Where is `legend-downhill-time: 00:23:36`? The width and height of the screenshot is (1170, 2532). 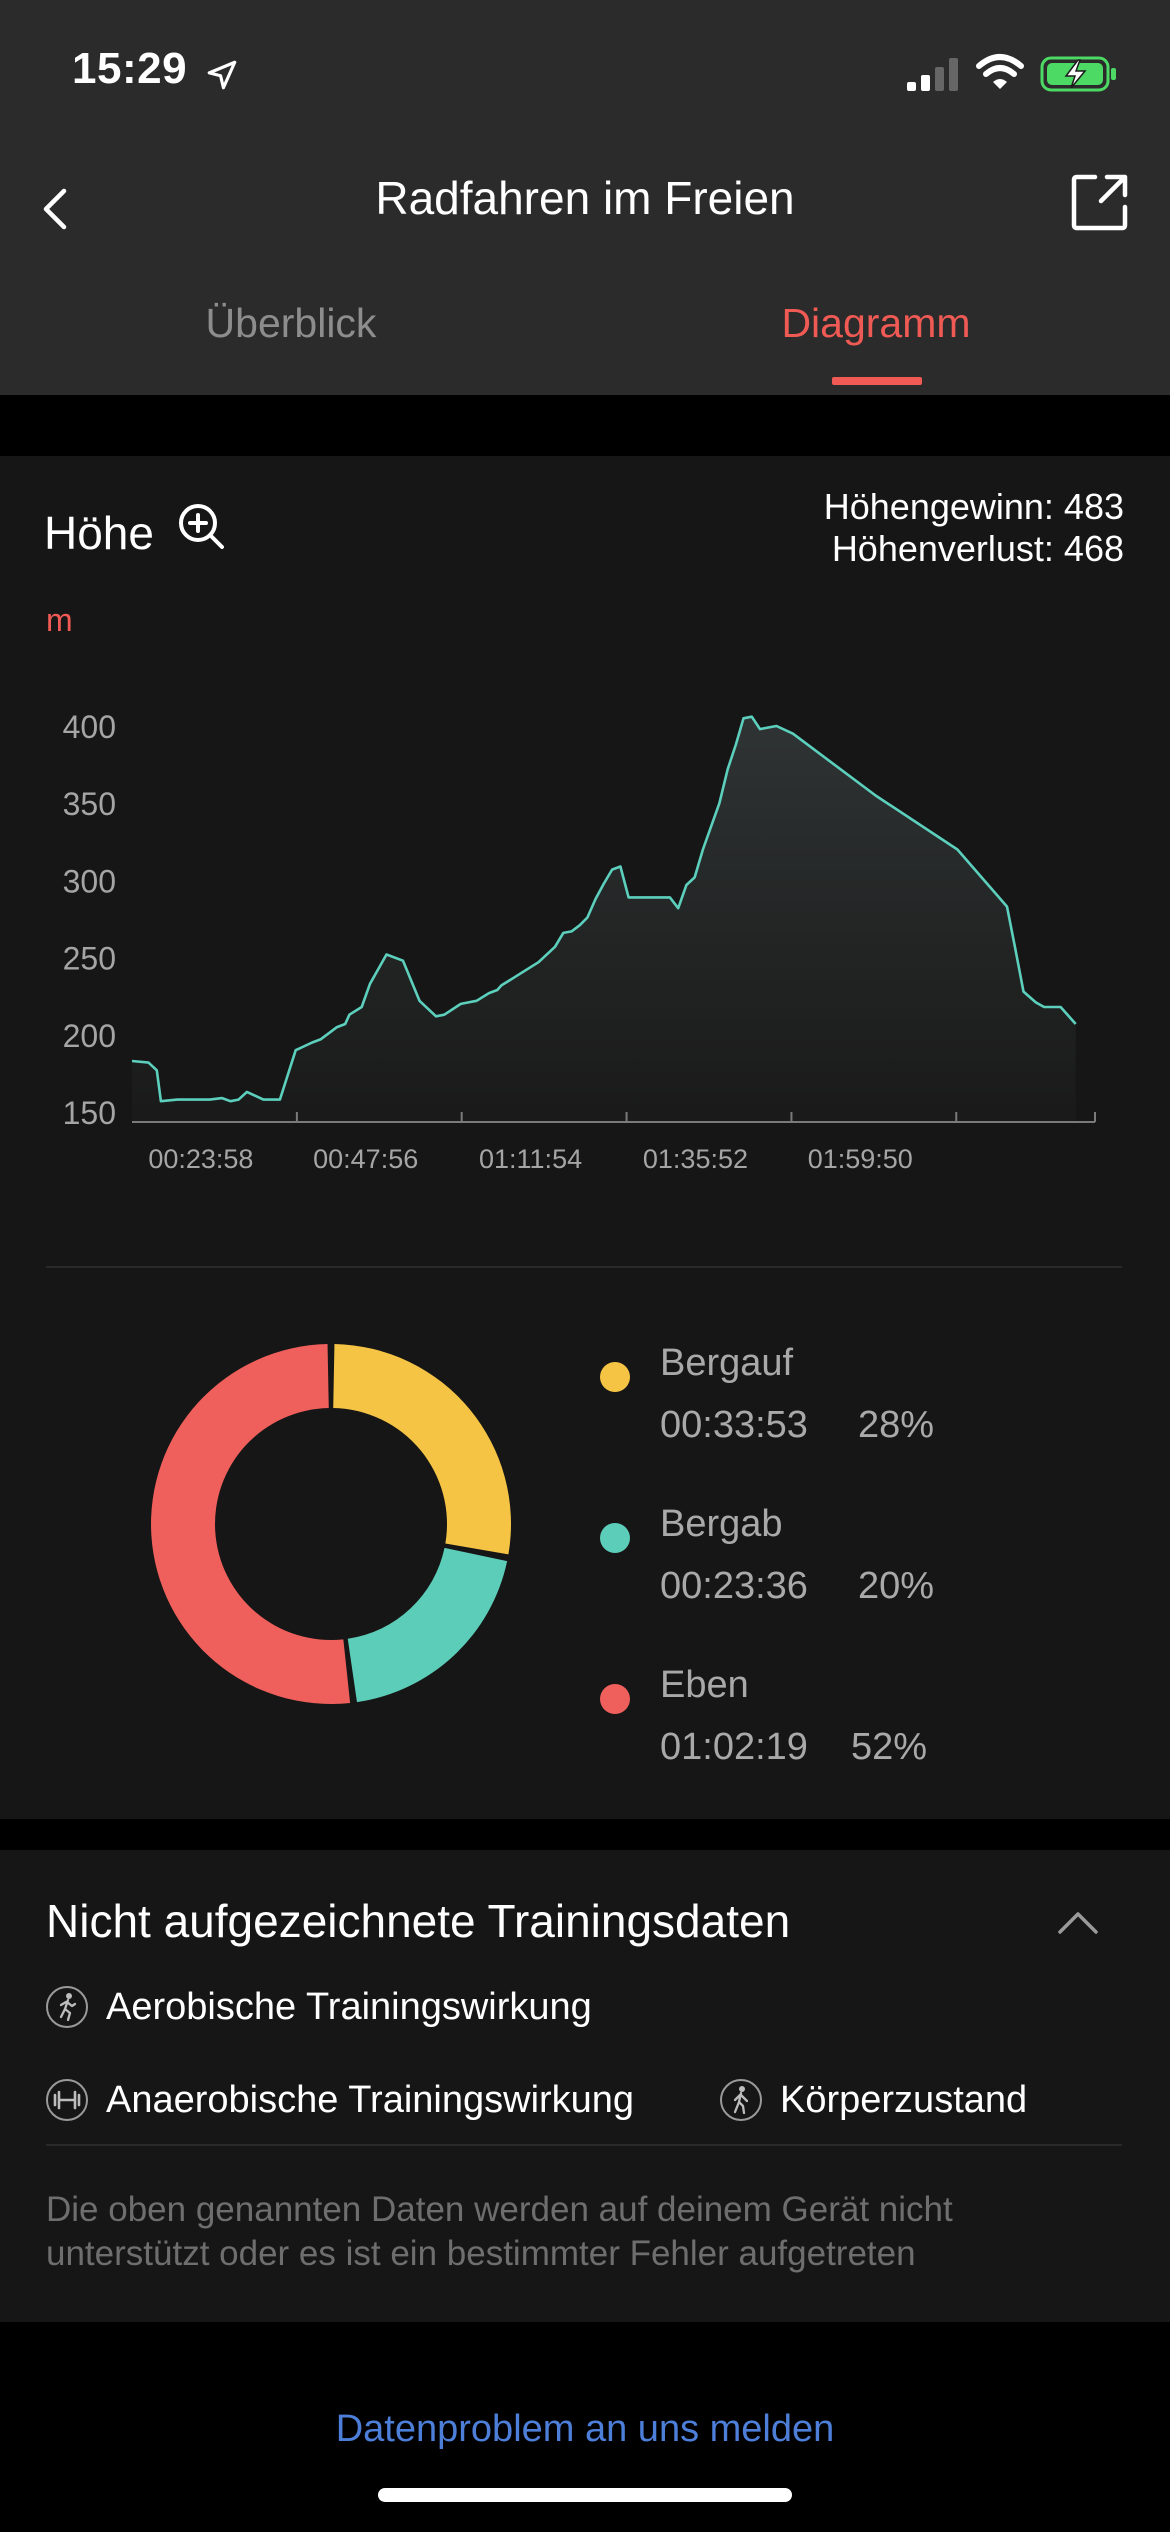
legend-downhill-time: 00:23:36 is located at coordinates (734, 1586).